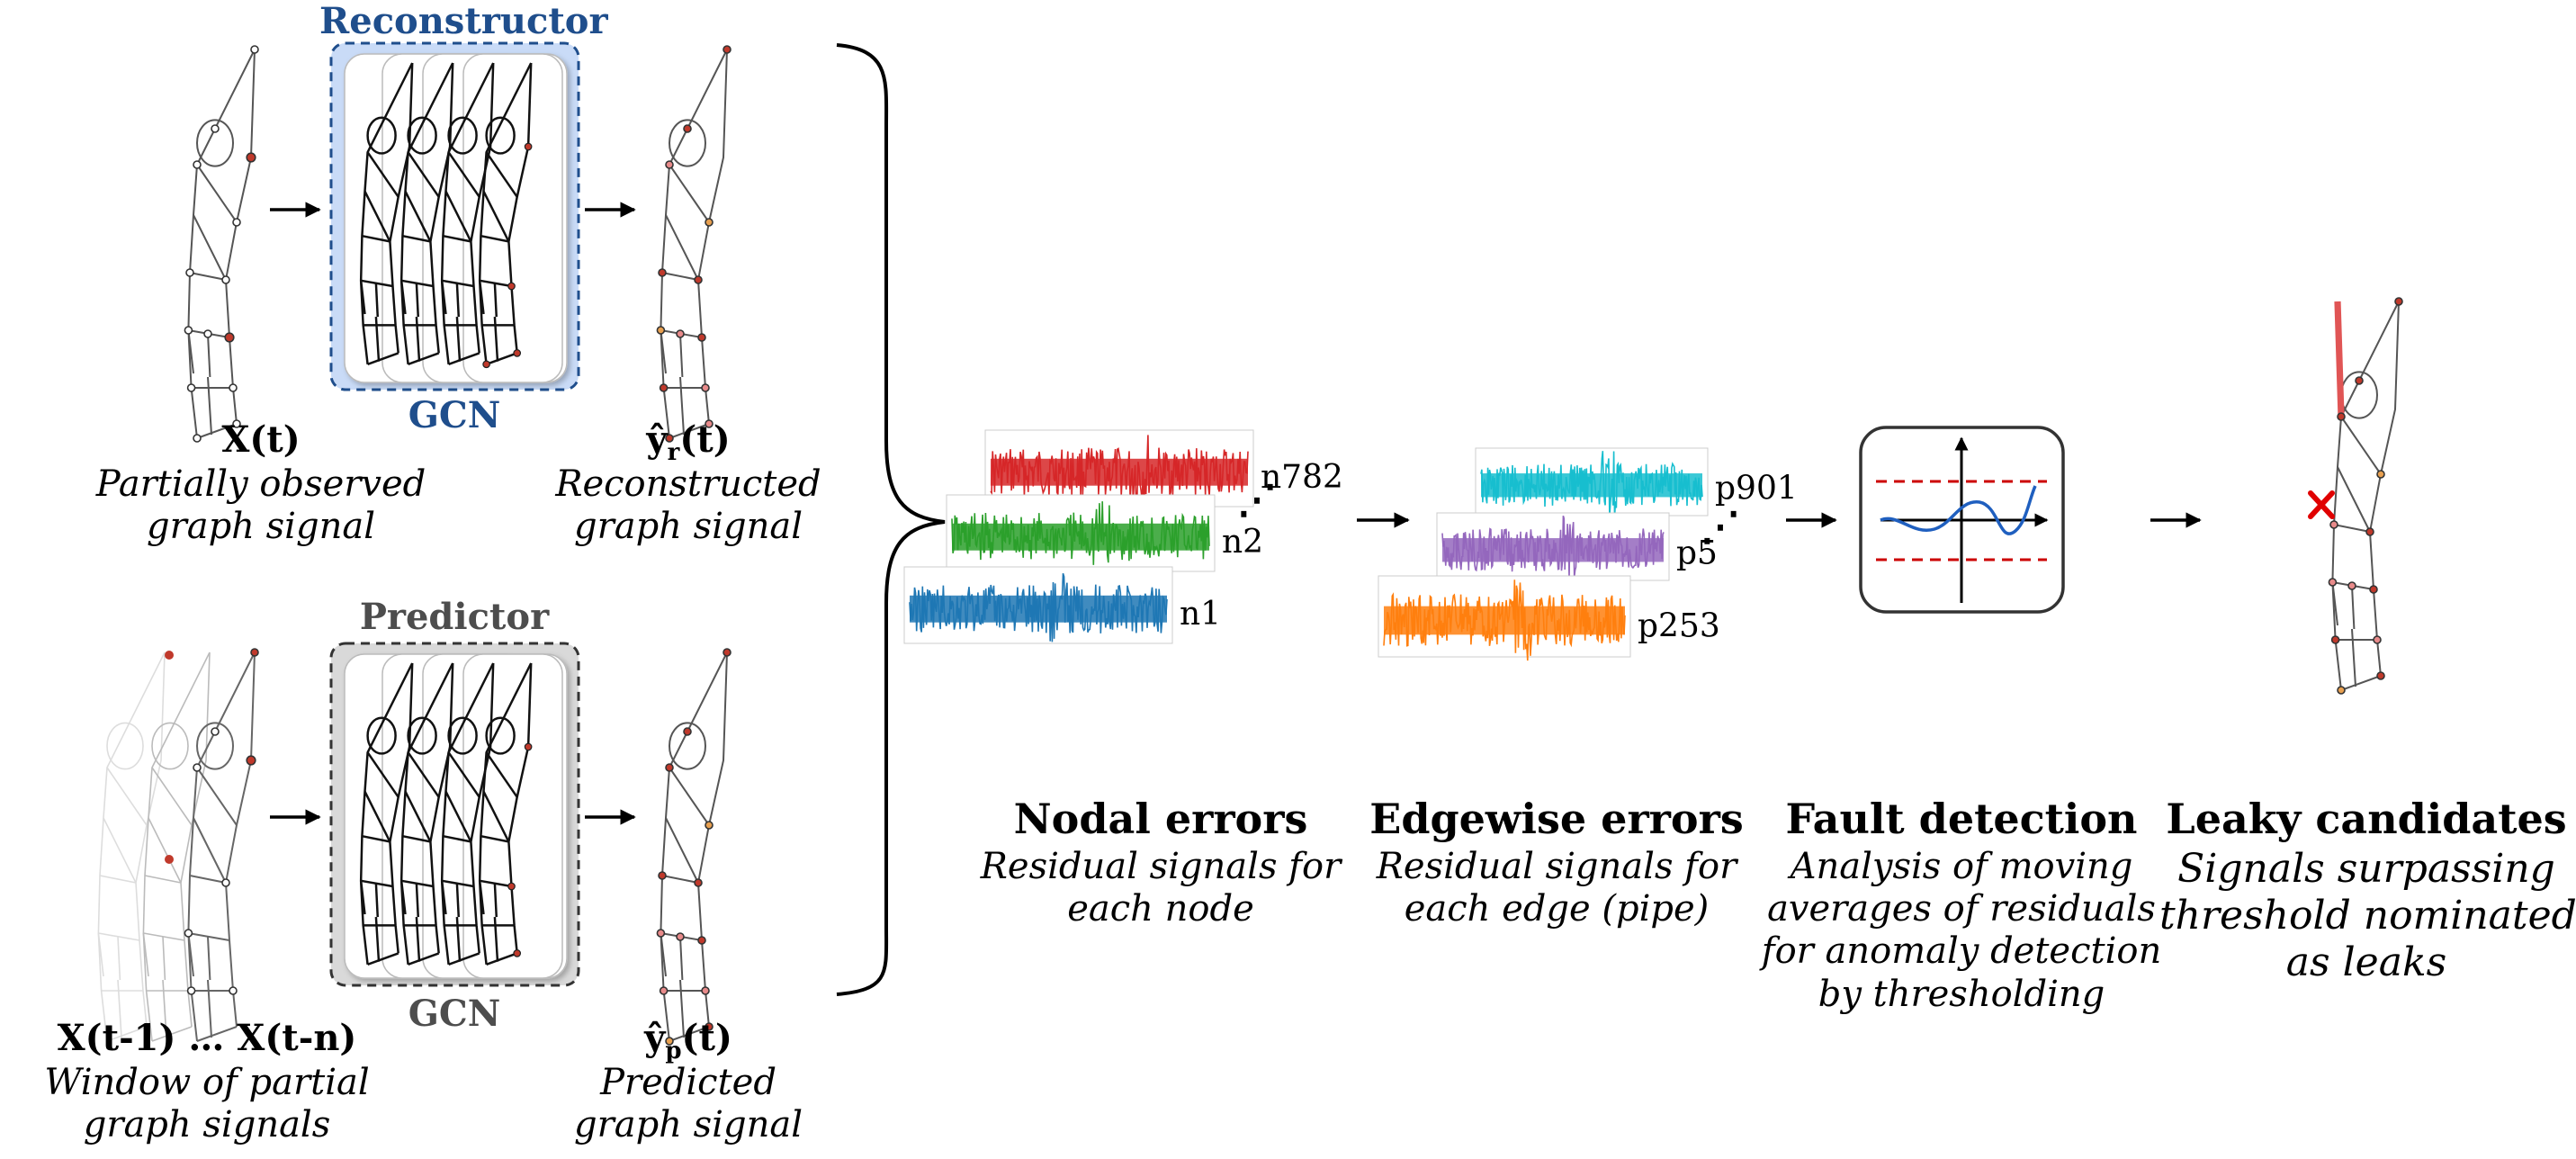 The image size is (2576, 1159). What do you see at coordinates (1160, 819) in the screenshot?
I see `nodal-errors-title: Nodal errors` at bounding box center [1160, 819].